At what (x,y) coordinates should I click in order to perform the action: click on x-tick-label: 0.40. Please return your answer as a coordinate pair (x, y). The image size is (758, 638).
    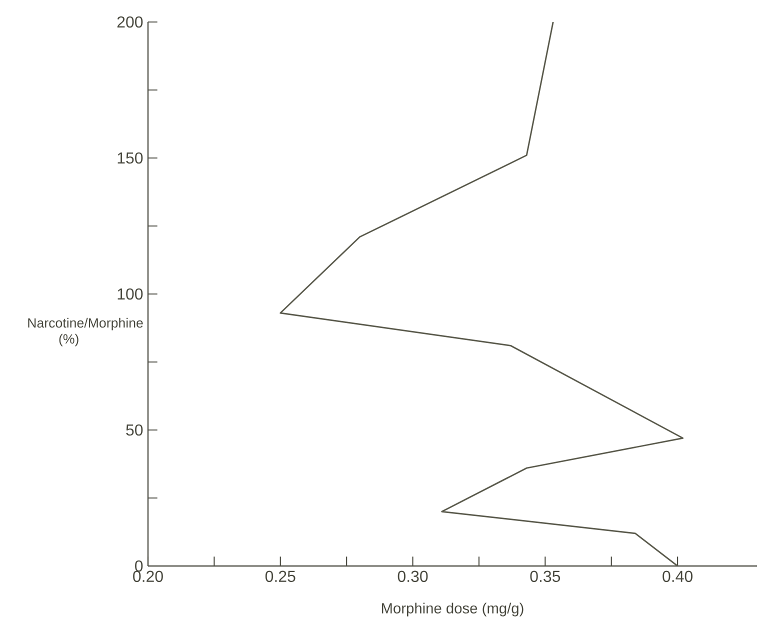
    Looking at the image, I should click on (677, 576).